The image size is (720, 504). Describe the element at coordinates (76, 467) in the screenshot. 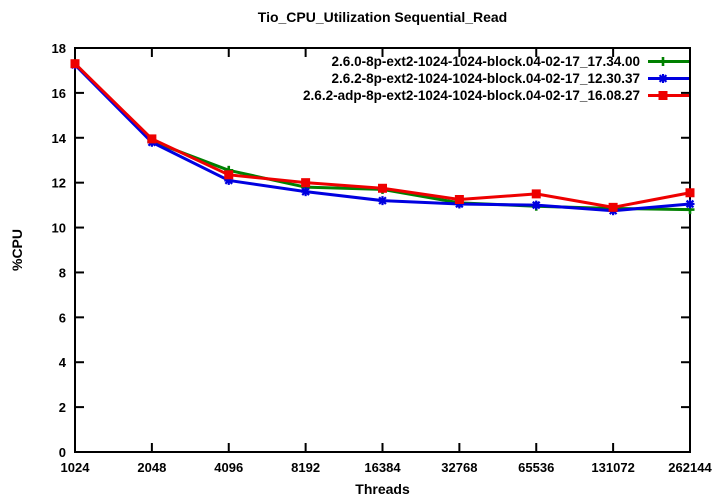

I see `x-tick-label: 1024` at that location.